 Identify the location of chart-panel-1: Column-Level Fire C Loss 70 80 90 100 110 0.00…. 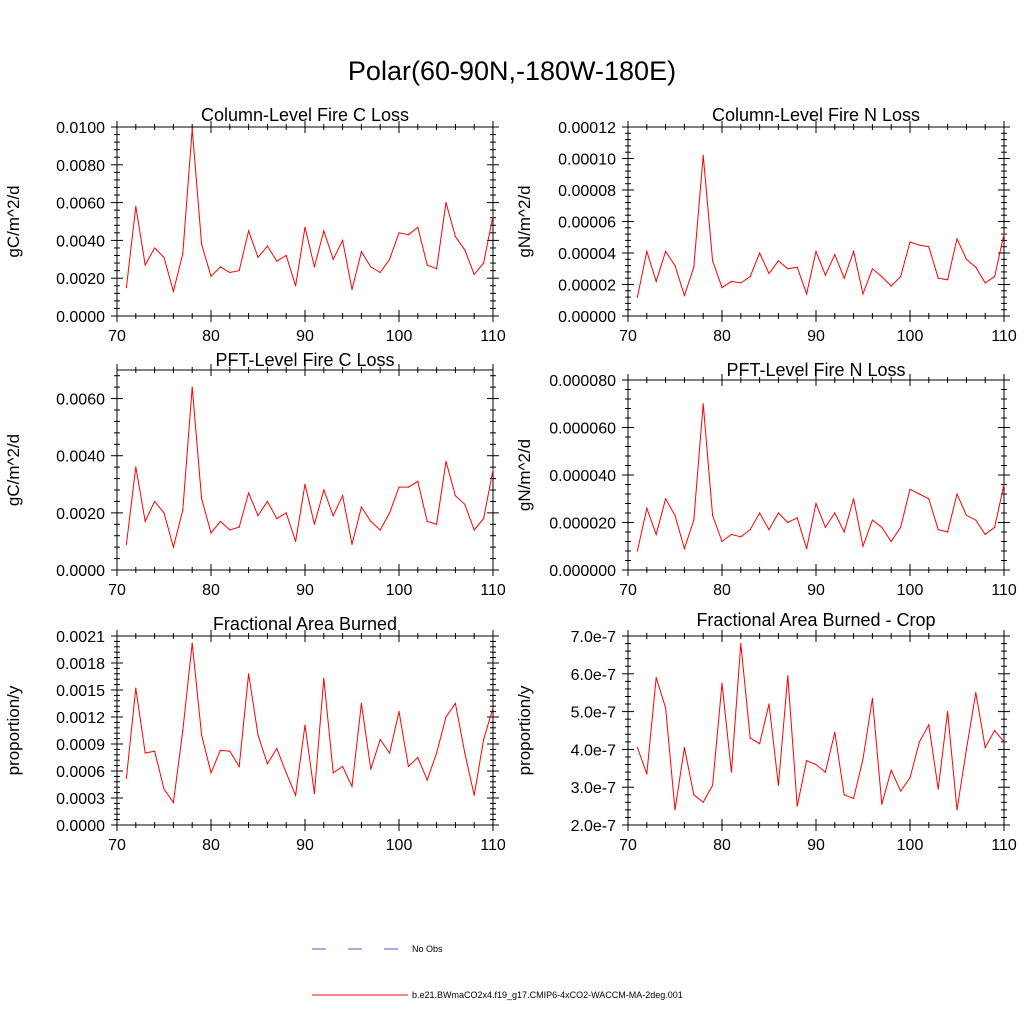
(255, 225).